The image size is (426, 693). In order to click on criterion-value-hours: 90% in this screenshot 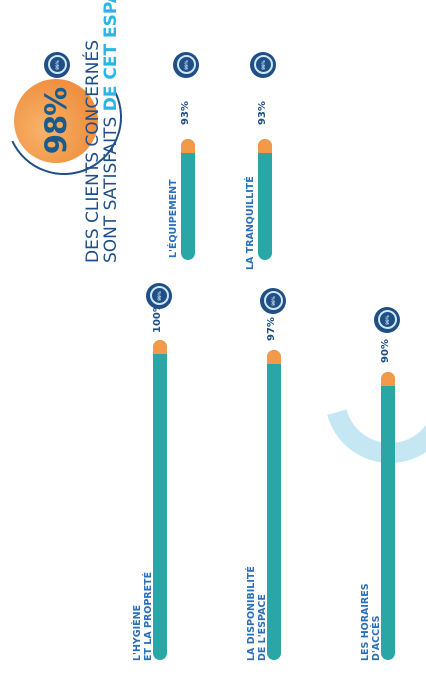, I will do `click(385, 351)`.